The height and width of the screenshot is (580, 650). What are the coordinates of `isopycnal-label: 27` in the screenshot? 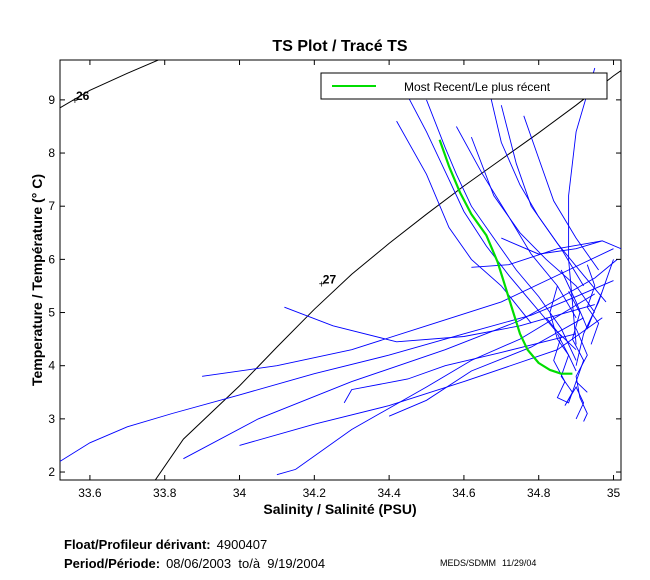 It's located at (330, 279).